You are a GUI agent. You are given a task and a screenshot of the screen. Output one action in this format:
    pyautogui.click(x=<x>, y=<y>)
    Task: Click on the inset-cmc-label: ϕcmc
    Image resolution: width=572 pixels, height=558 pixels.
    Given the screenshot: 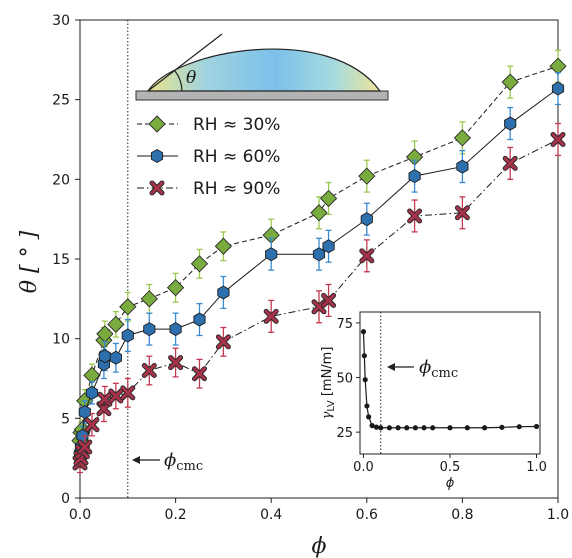 What is the action you would take?
    pyautogui.click(x=438, y=369)
    